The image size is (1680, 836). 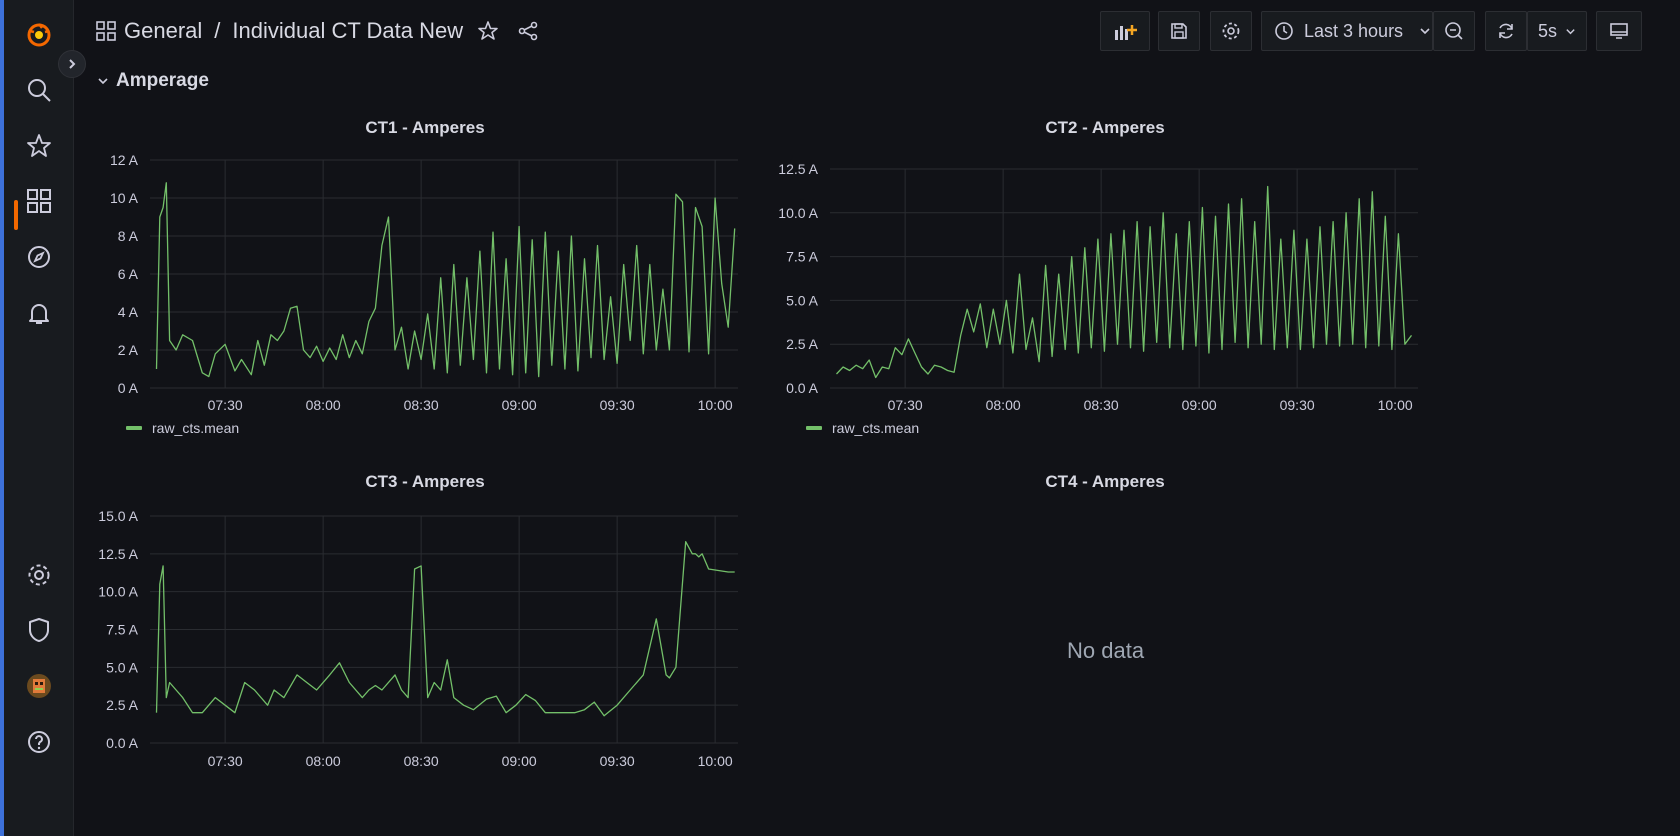 I want to click on search-icon, so click(x=39, y=90).